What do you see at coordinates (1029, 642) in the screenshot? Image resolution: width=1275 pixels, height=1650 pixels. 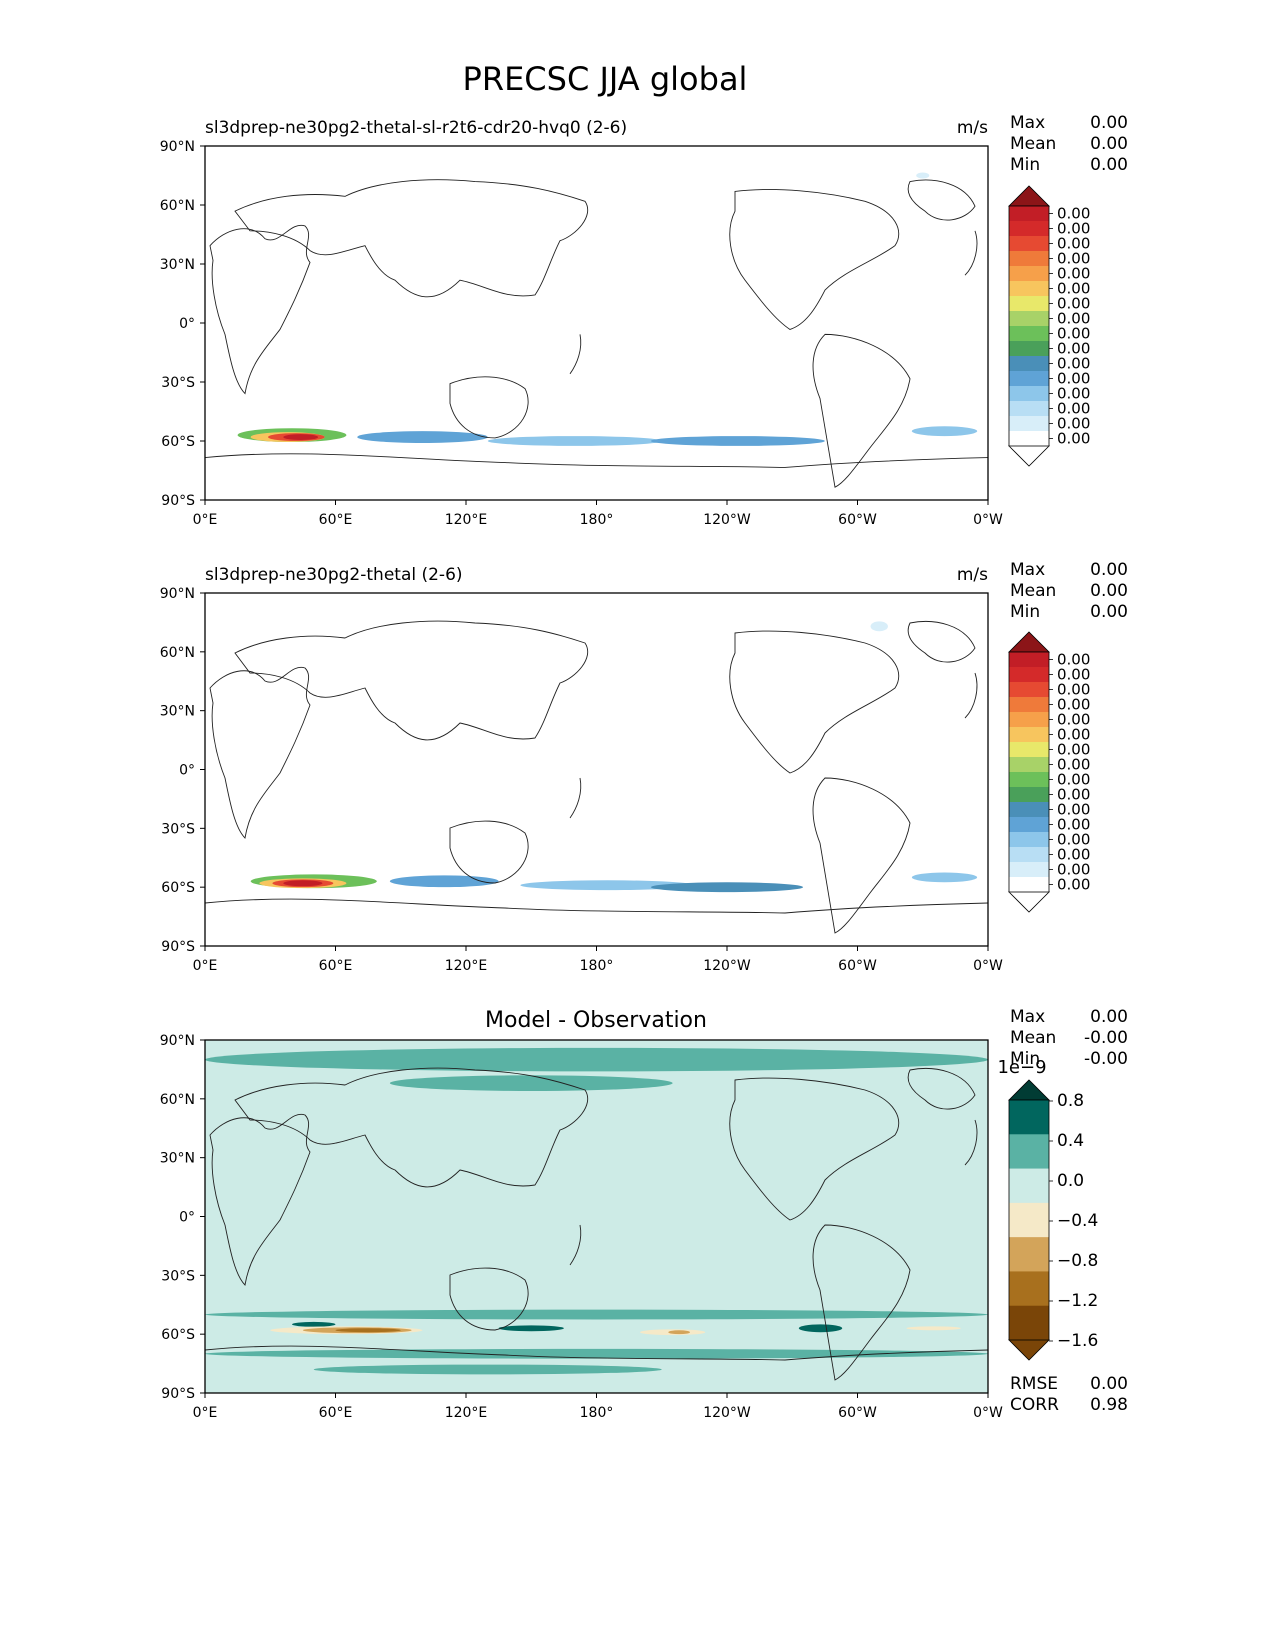 I see `colorbar-extend-max` at bounding box center [1029, 642].